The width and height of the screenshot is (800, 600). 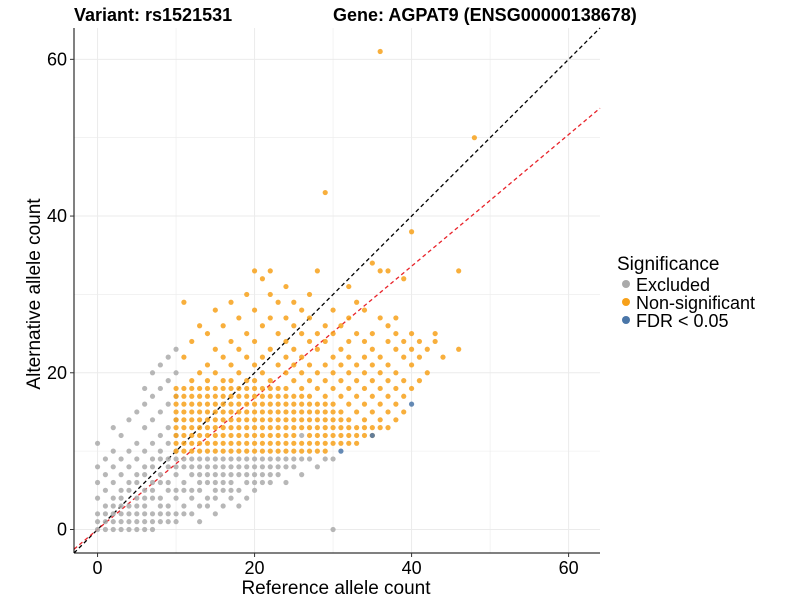 I want to click on legend-entry: FDR < 0.05, so click(x=675, y=321).